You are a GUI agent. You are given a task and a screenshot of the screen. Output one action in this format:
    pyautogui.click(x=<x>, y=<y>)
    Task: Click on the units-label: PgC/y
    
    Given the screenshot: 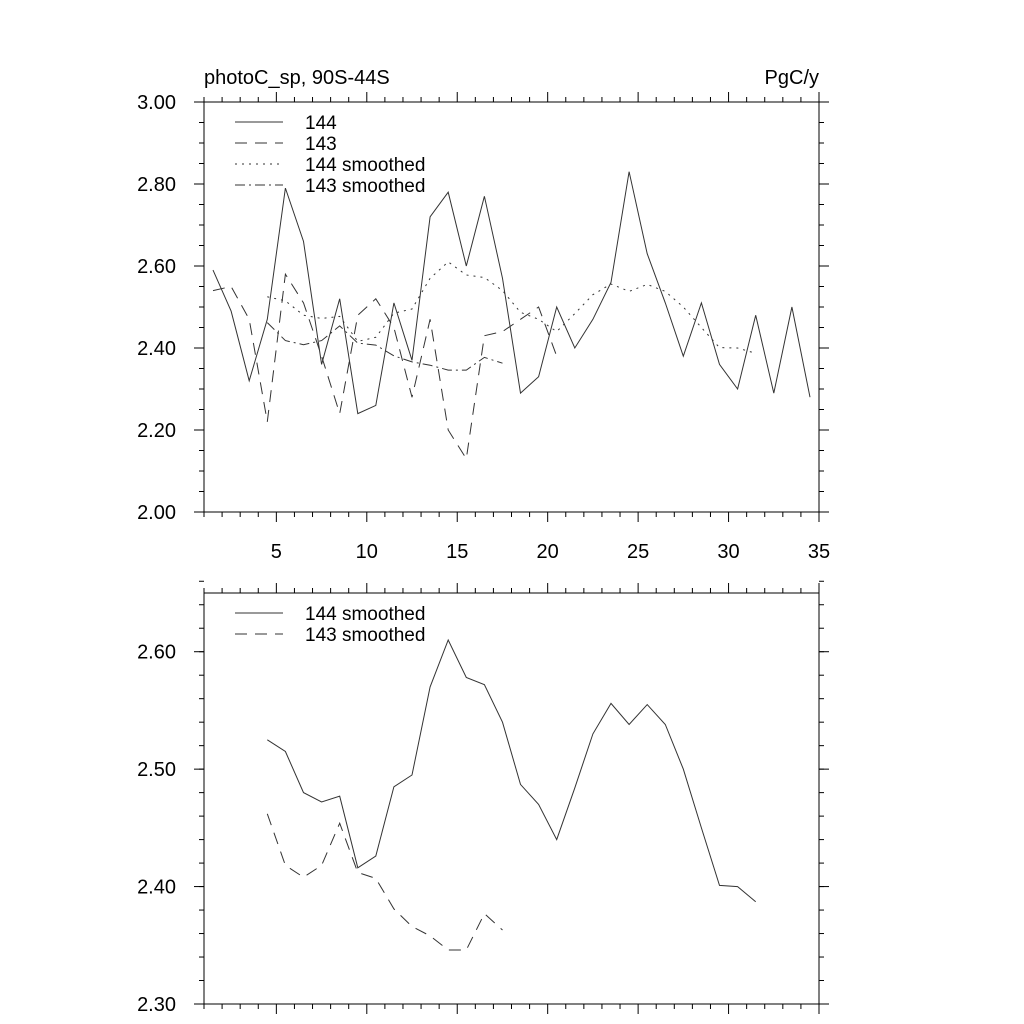 What is the action you would take?
    pyautogui.click(x=792, y=78)
    